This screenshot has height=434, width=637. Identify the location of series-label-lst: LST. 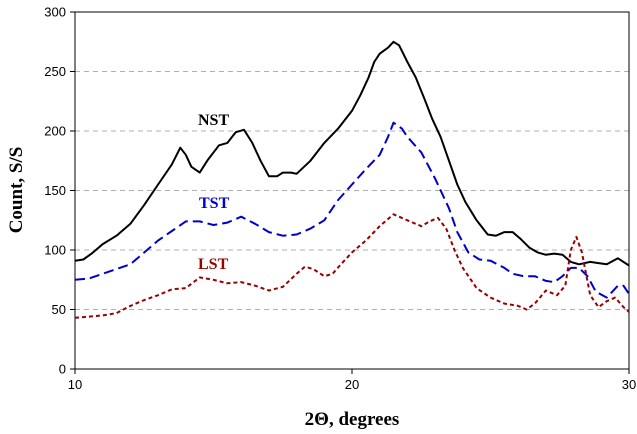
(213, 264).